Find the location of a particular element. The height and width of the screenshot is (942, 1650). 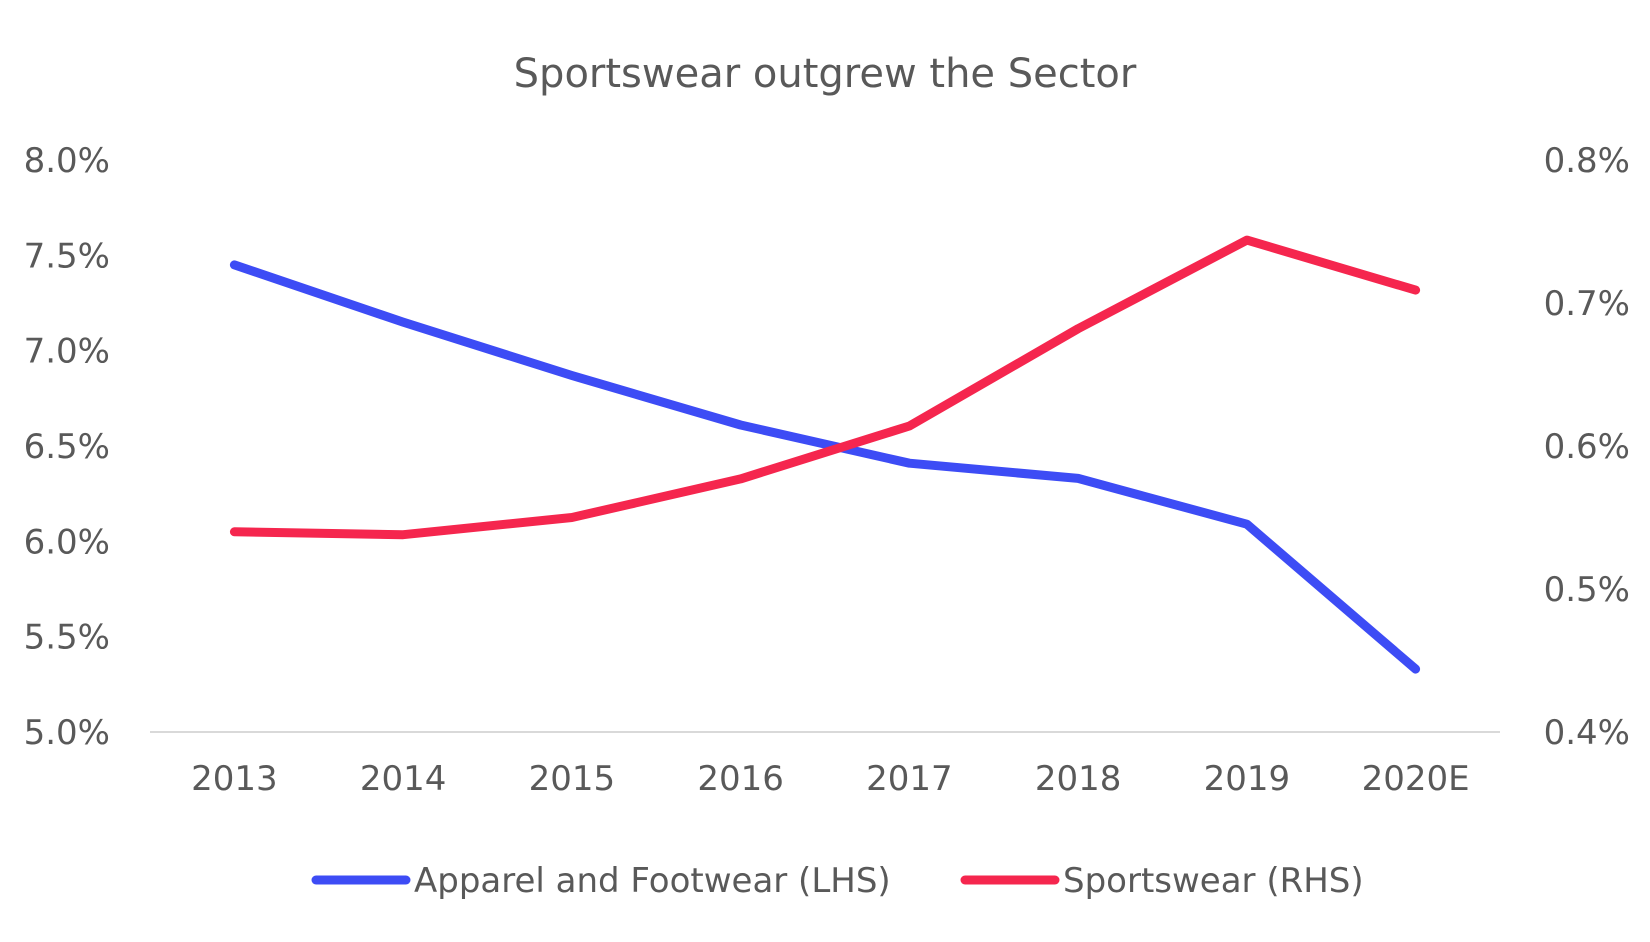

x-tick-label: 2015 is located at coordinates (572, 779).